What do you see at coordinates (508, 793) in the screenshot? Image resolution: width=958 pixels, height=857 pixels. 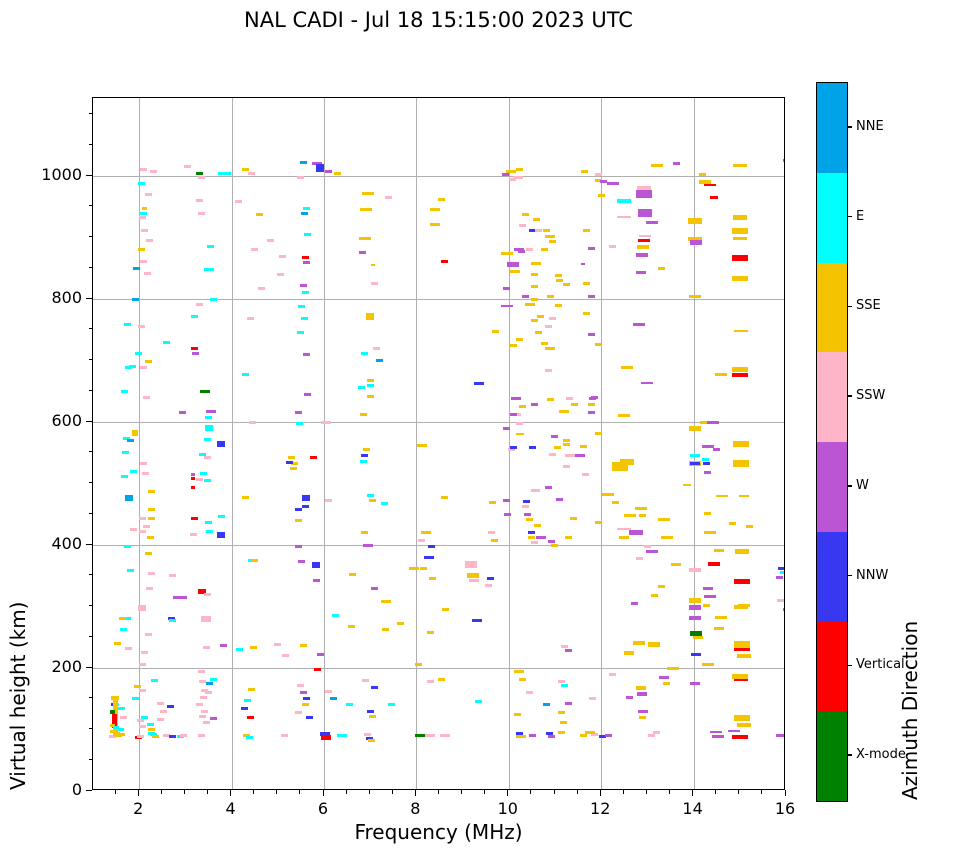 I see `x-major-tick` at bounding box center [508, 793].